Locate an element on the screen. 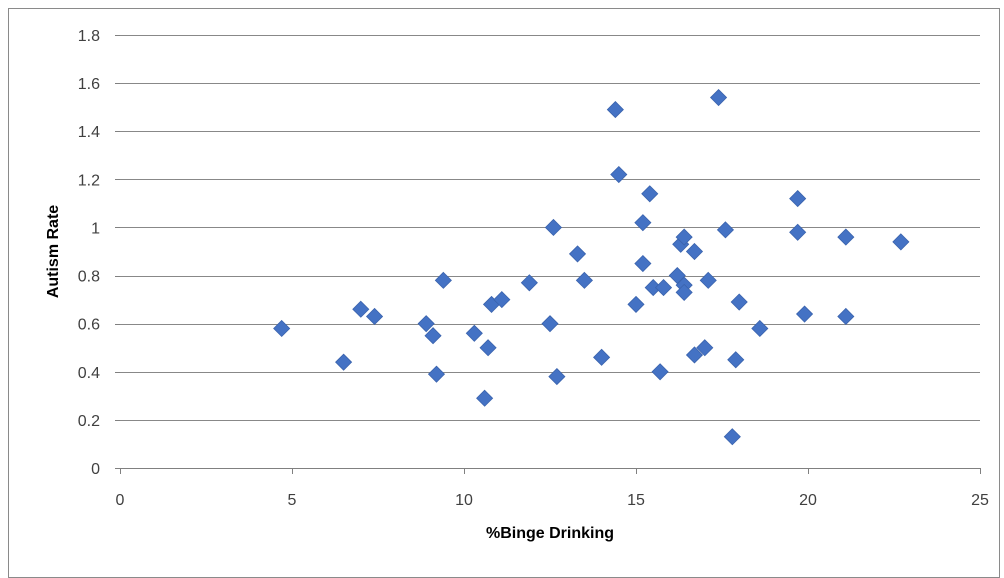  x-axis-ticks: 0 5 10 15 20 25 is located at coordinates (552, 488).